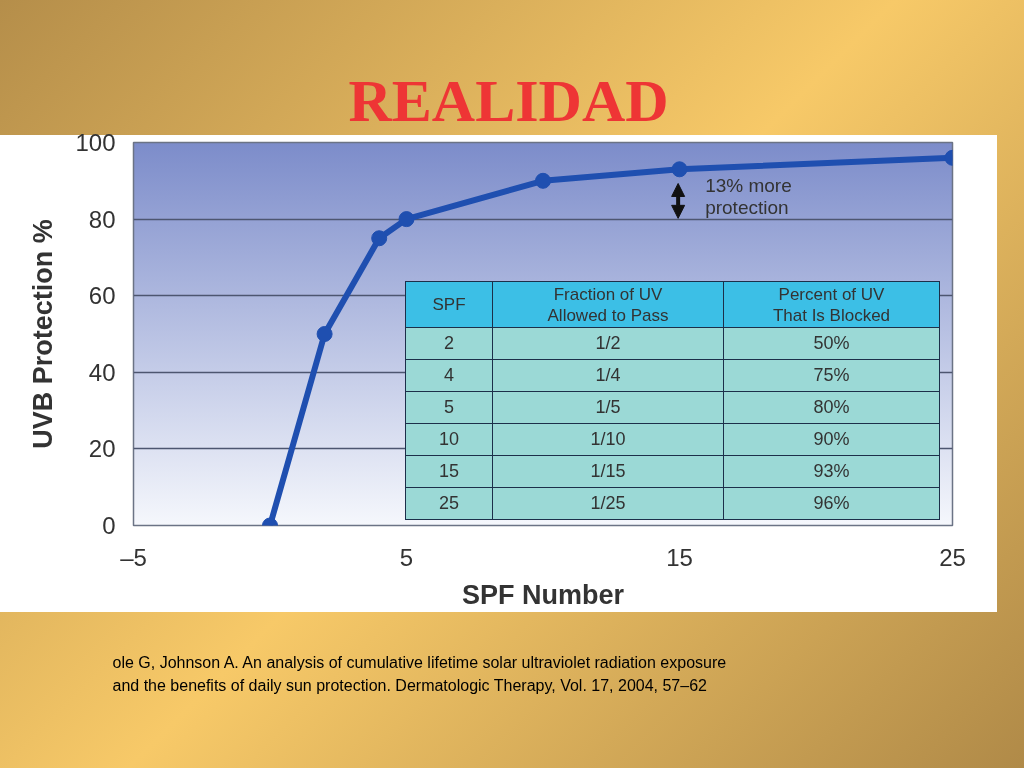 This screenshot has height=768, width=1024. Describe the element at coordinates (952, 557) in the screenshot. I see `x-tick-label: 25` at that location.